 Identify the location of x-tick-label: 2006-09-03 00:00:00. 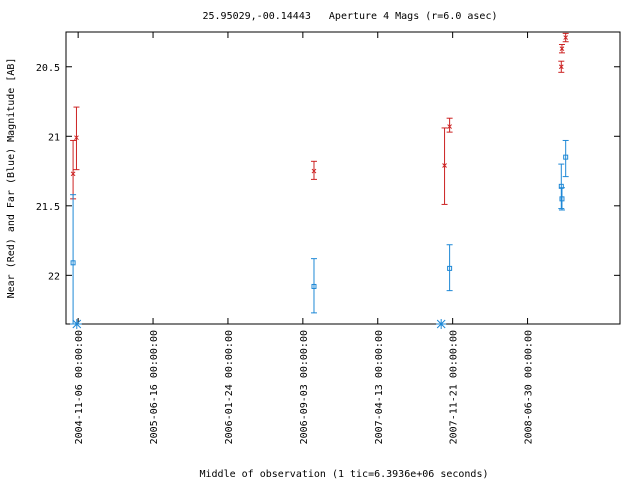
(304, 387).